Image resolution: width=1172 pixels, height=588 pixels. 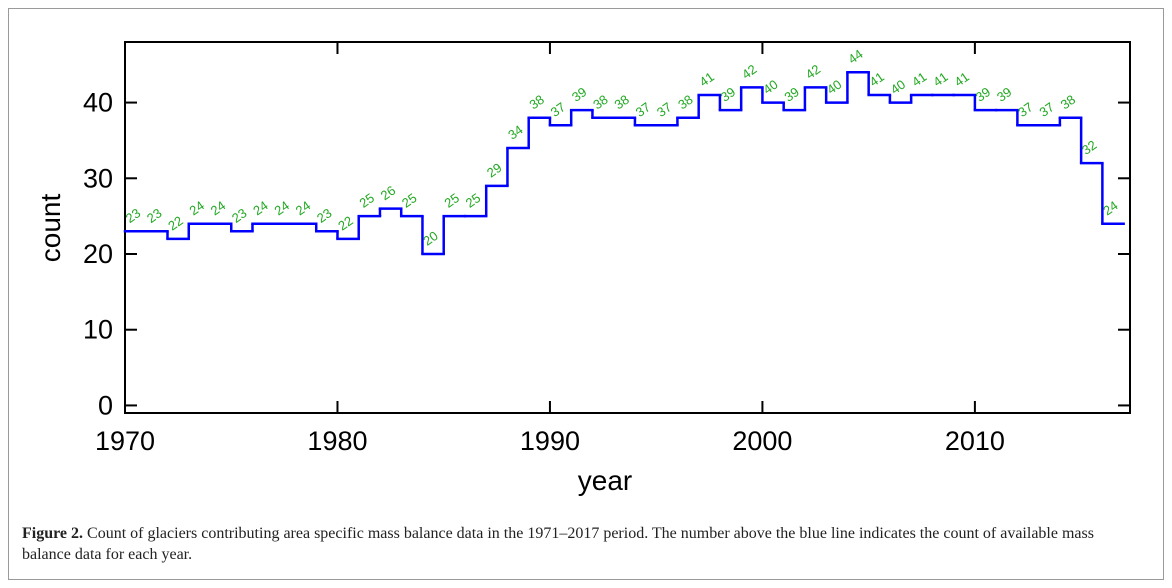 What do you see at coordinates (98, 254) in the screenshot?
I see `y-tick-label: 20` at bounding box center [98, 254].